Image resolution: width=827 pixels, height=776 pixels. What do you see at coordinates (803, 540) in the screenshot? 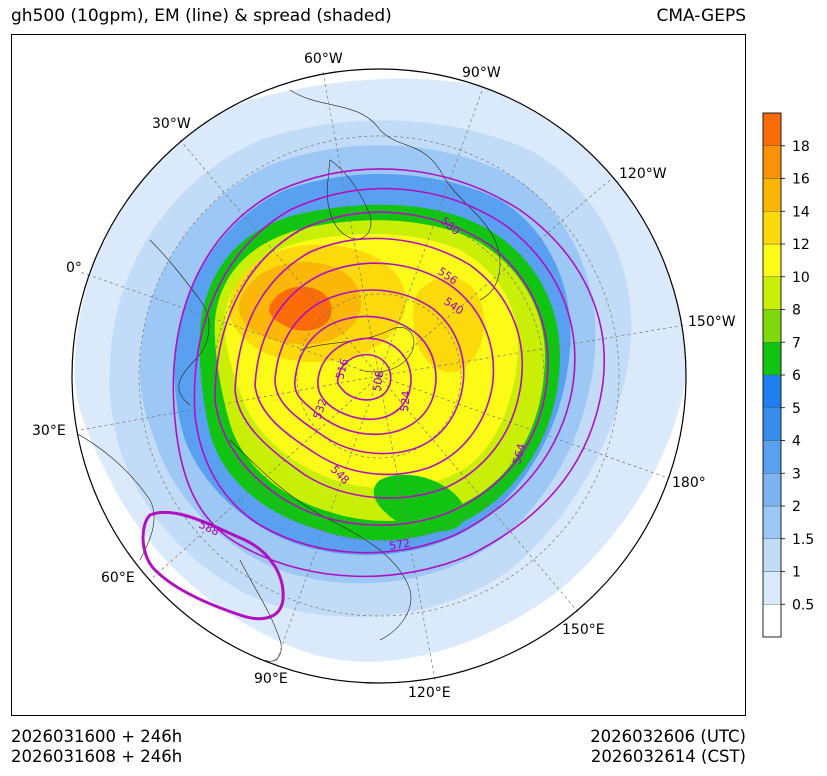
I see `colorbar-label: 1.5` at bounding box center [803, 540].